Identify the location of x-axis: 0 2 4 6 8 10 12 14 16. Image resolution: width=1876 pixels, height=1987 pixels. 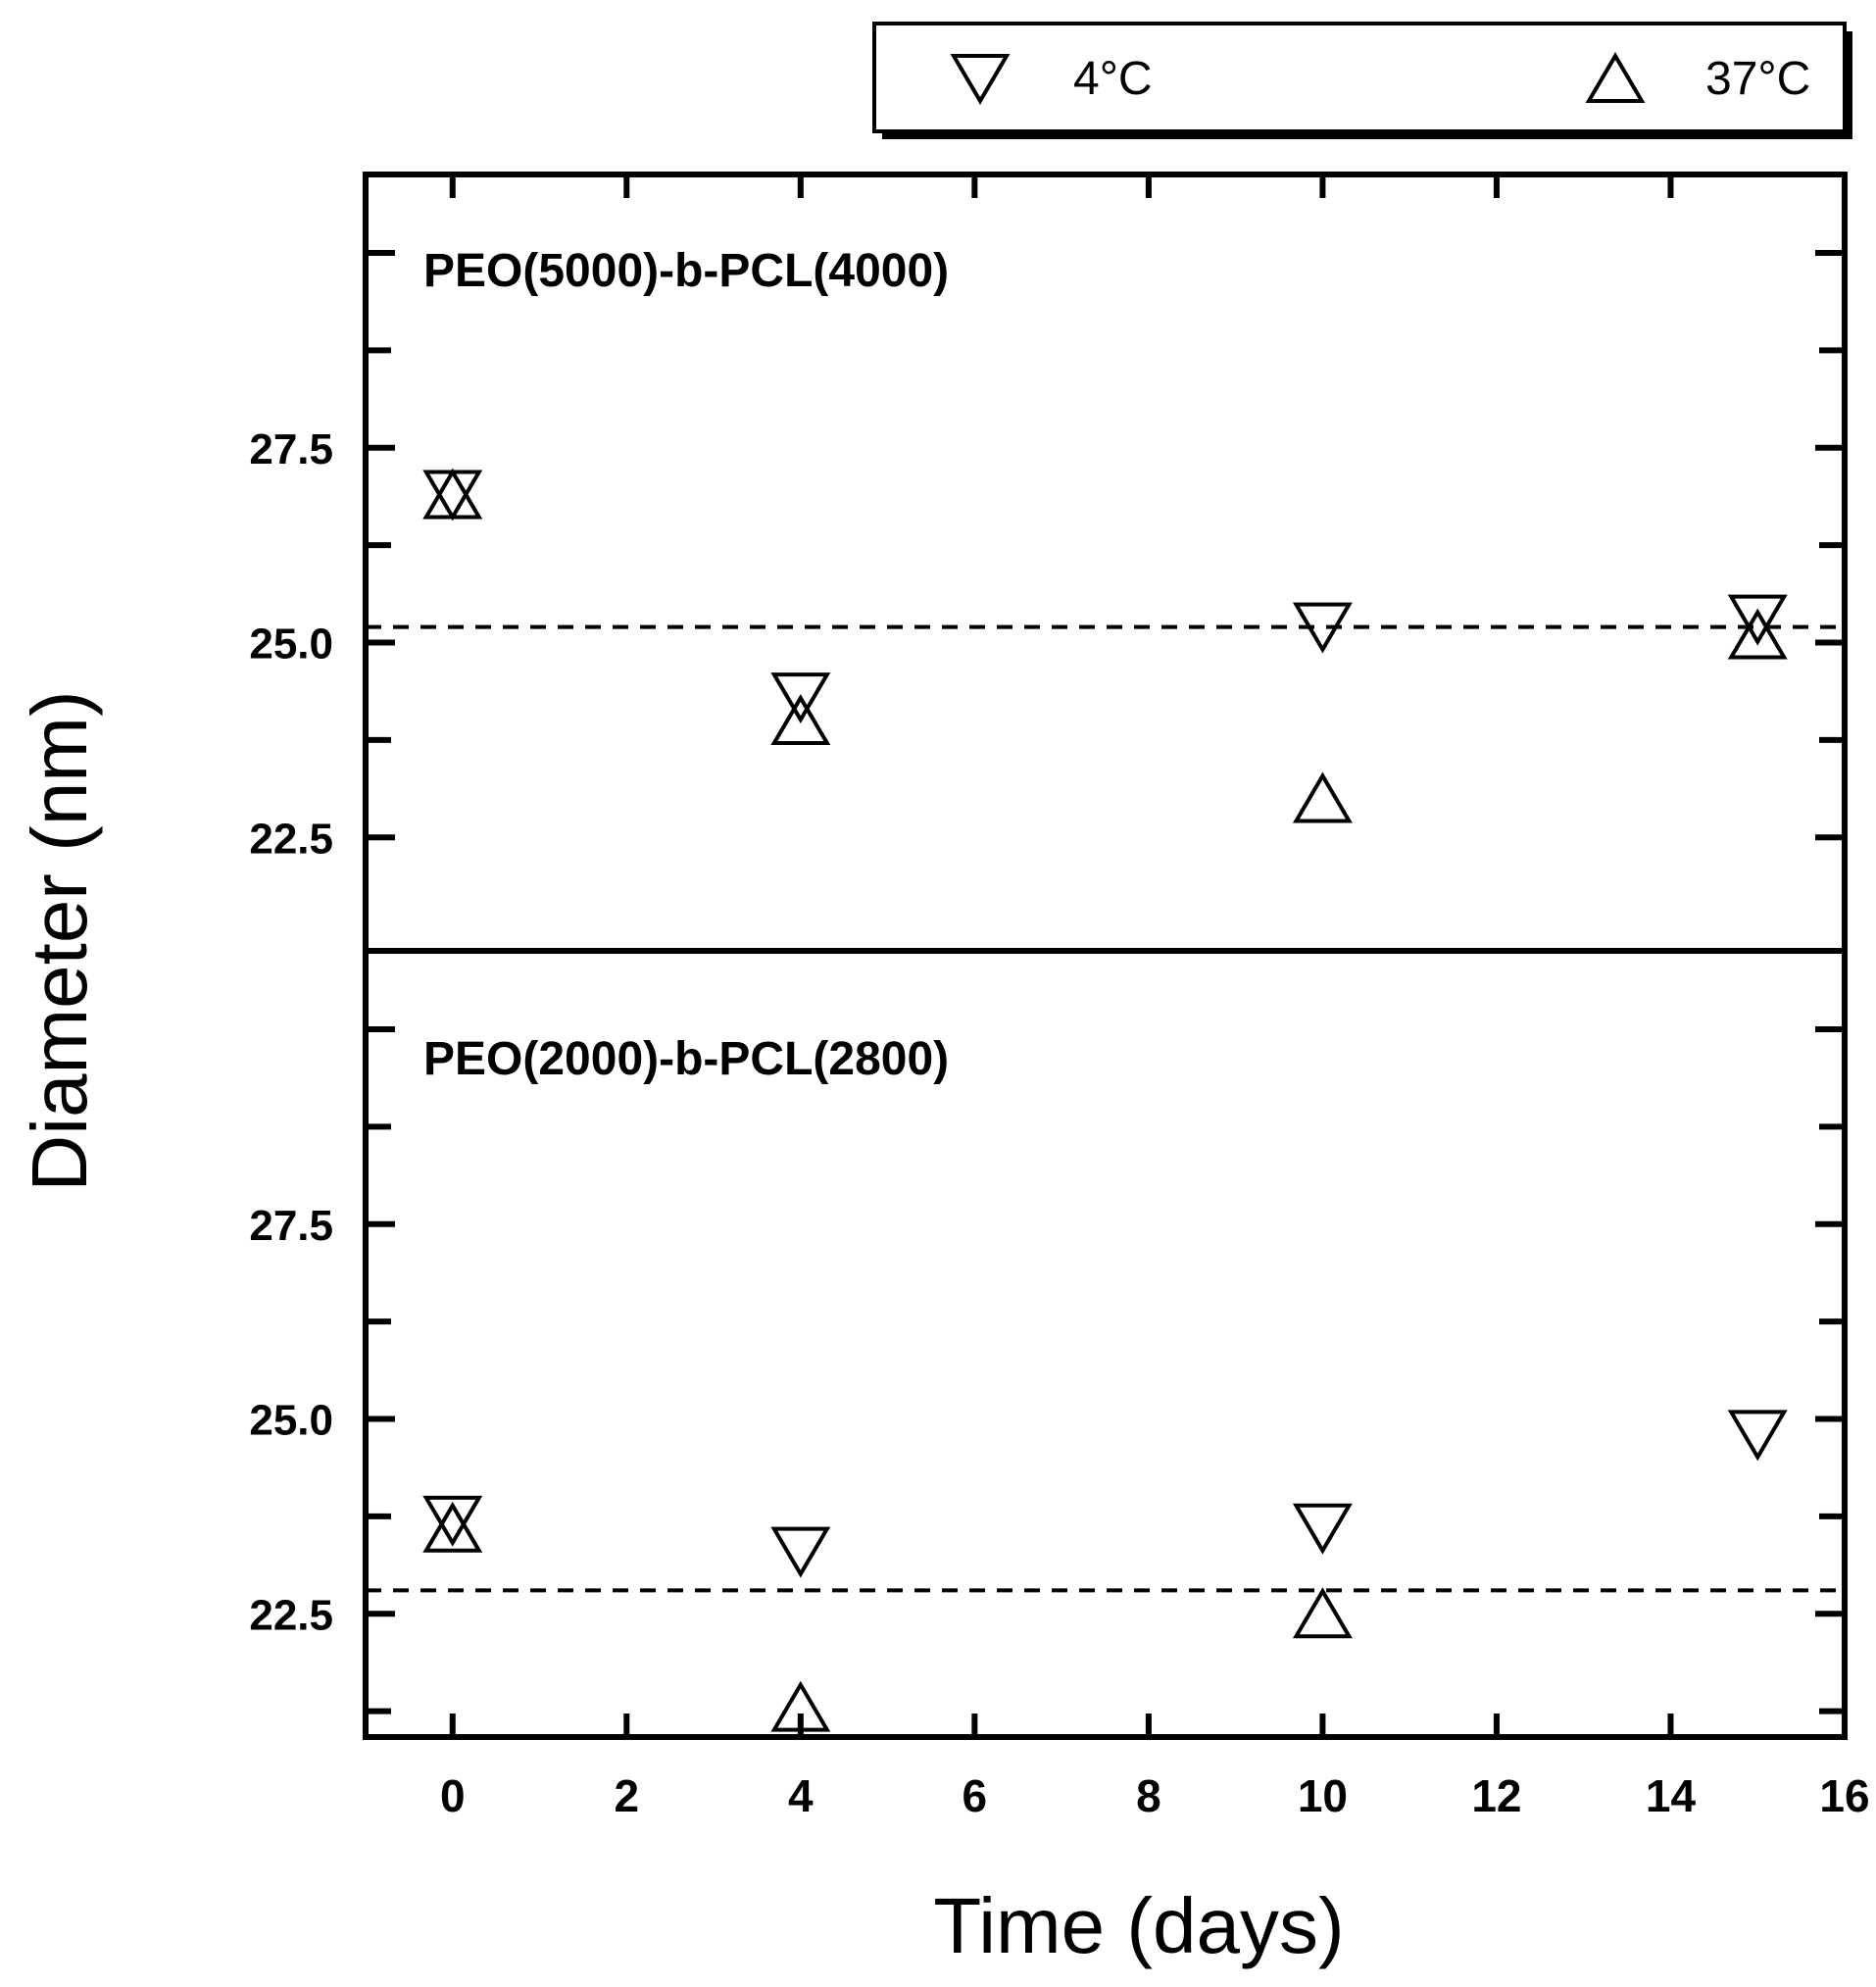
(1155, 1795).